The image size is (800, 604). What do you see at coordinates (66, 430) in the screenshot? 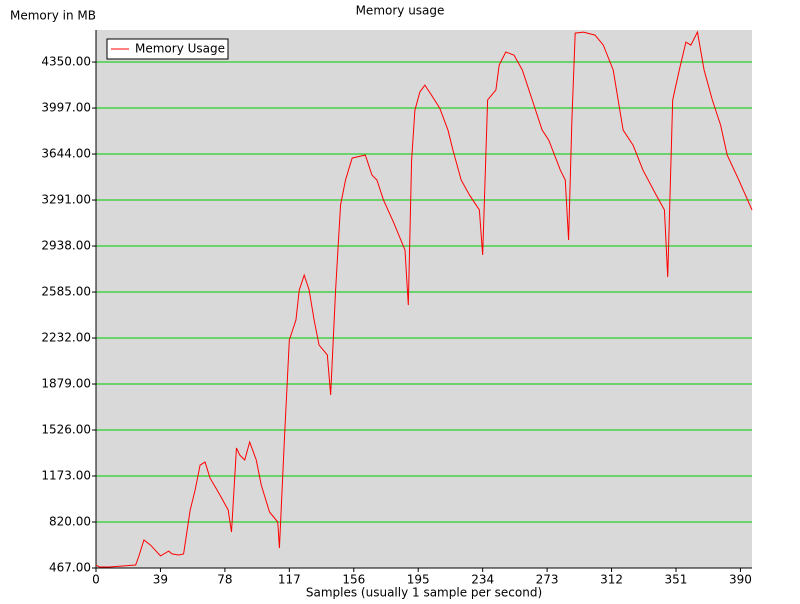
I see `y-tick-label: 1526.00` at bounding box center [66, 430].